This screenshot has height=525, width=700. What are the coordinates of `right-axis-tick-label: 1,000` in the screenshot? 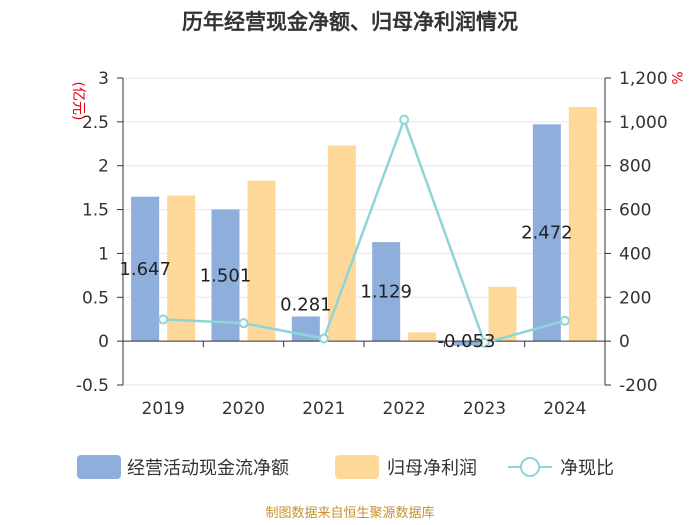 It's located at (643, 123).